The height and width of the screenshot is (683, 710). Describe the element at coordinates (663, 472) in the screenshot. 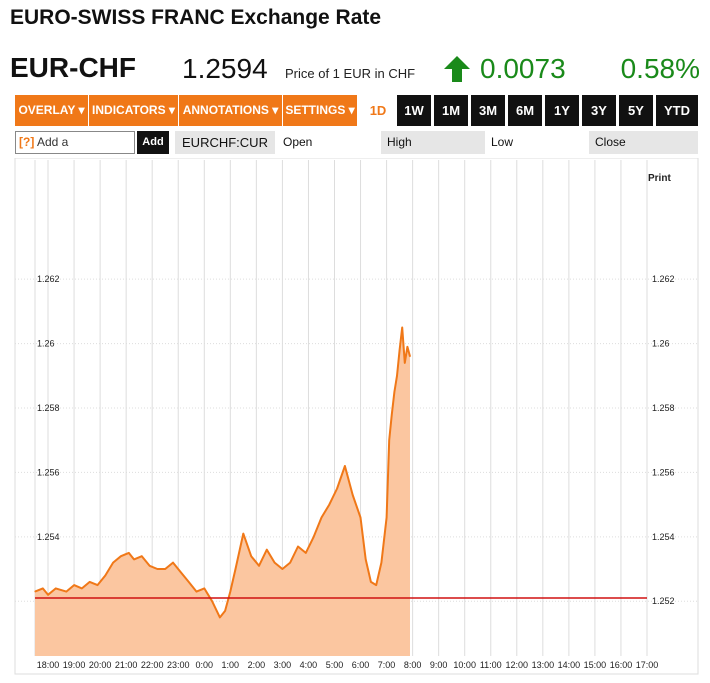

I see `y-tick-label-right: 1.256` at that location.